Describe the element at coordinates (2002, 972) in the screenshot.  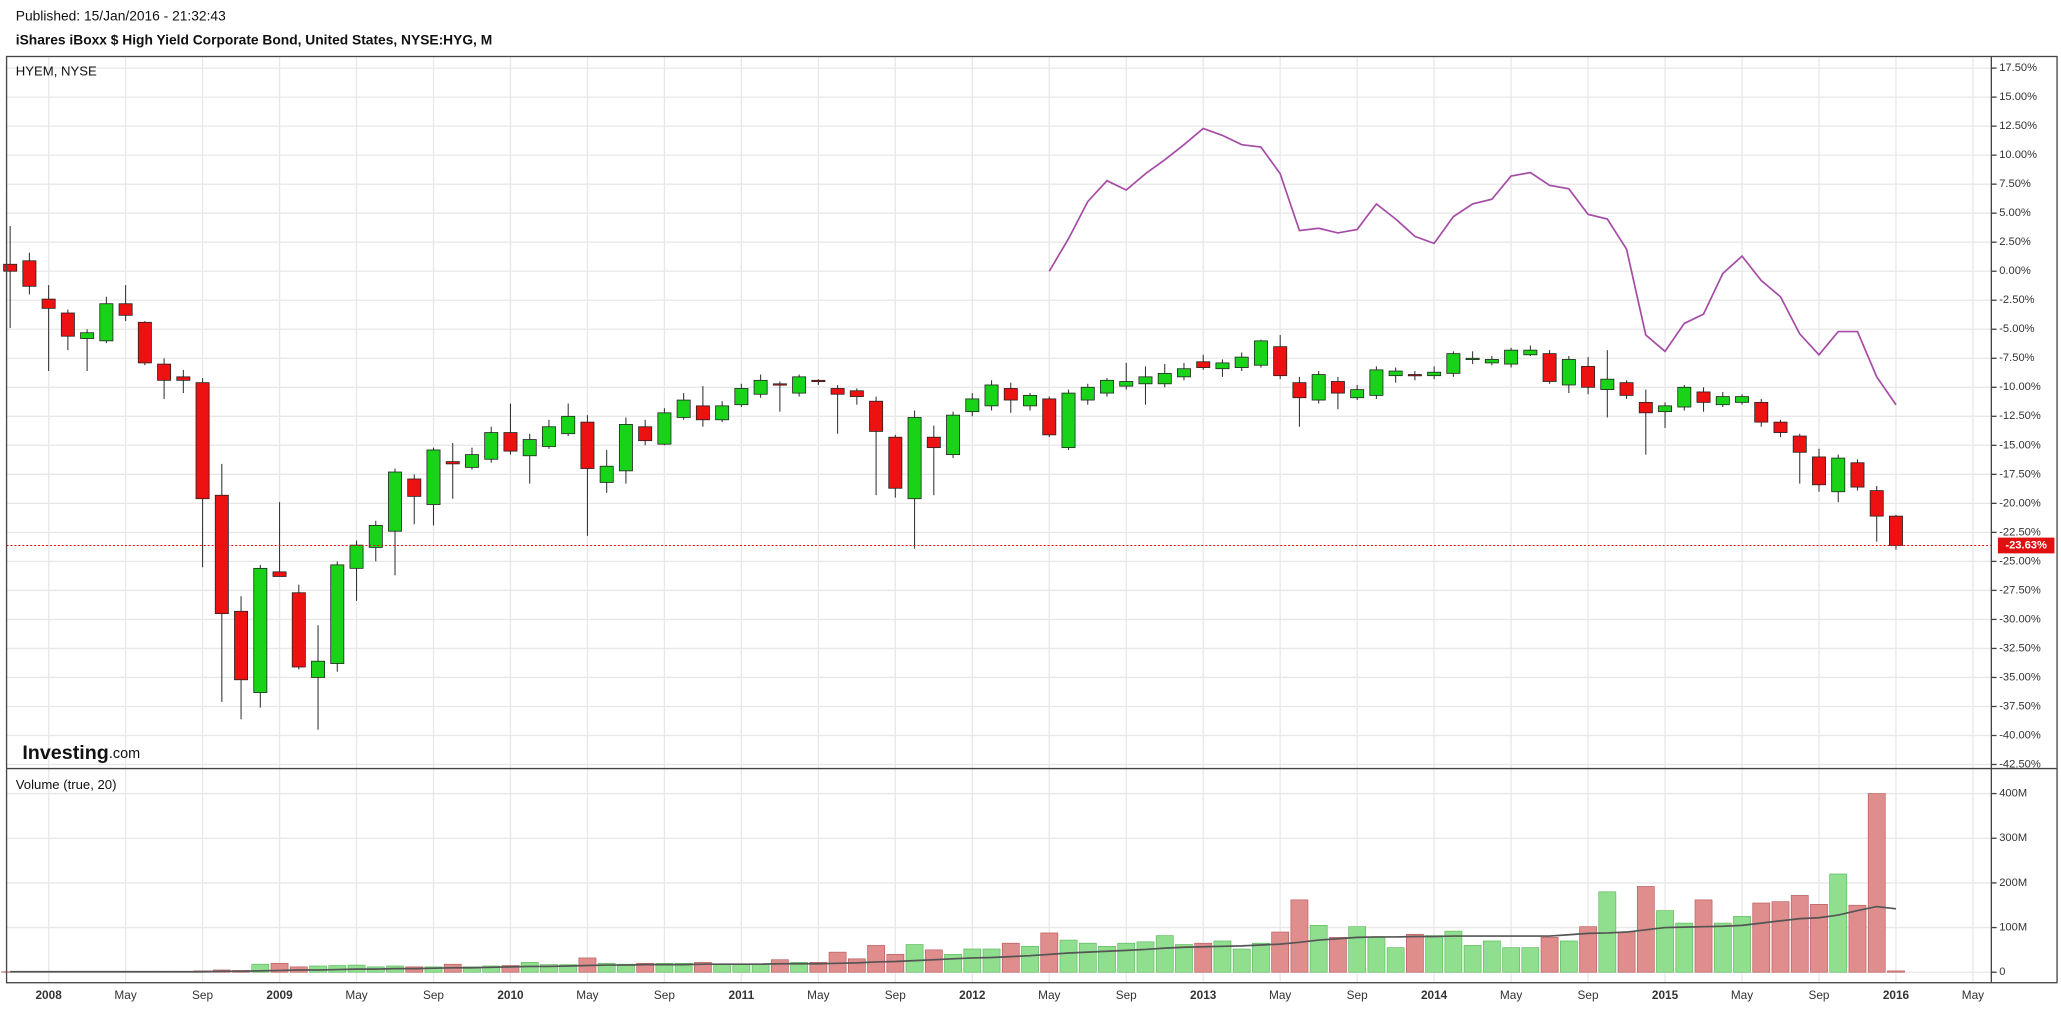
I see `y-tick-label: 0` at that location.